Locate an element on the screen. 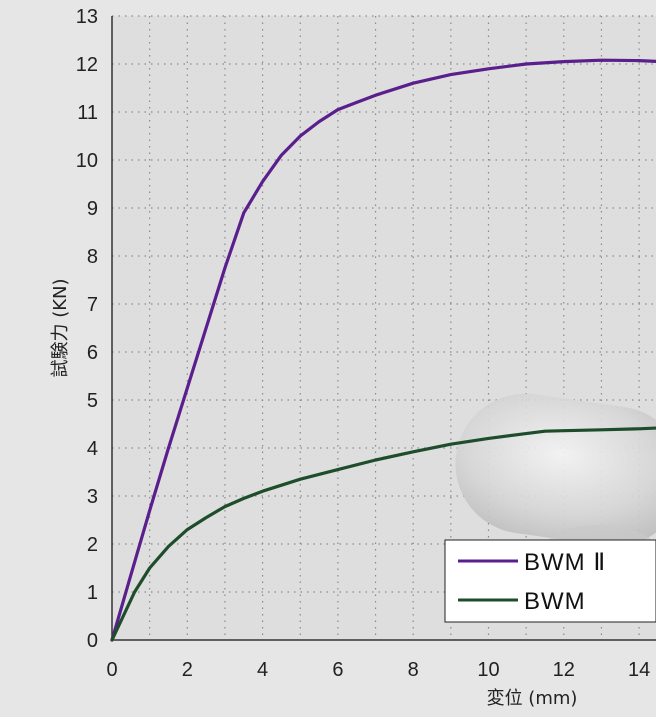 The height and width of the screenshot is (717, 656). legend-label-bwm2: BWM Ⅱ is located at coordinates (565, 562).